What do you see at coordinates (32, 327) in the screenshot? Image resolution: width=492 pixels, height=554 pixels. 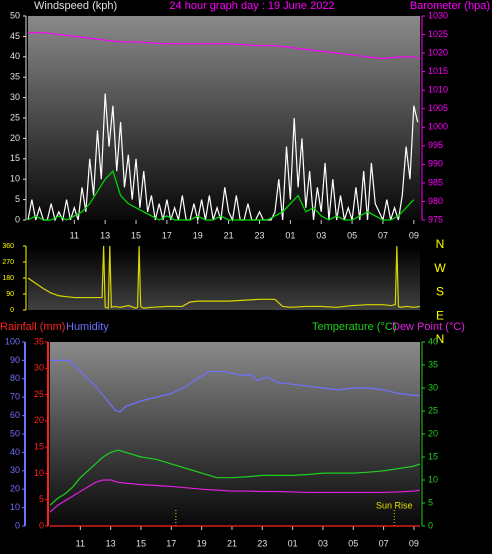 I see `legend-label: Rainfall (mm)` at bounding box center [32, 327].